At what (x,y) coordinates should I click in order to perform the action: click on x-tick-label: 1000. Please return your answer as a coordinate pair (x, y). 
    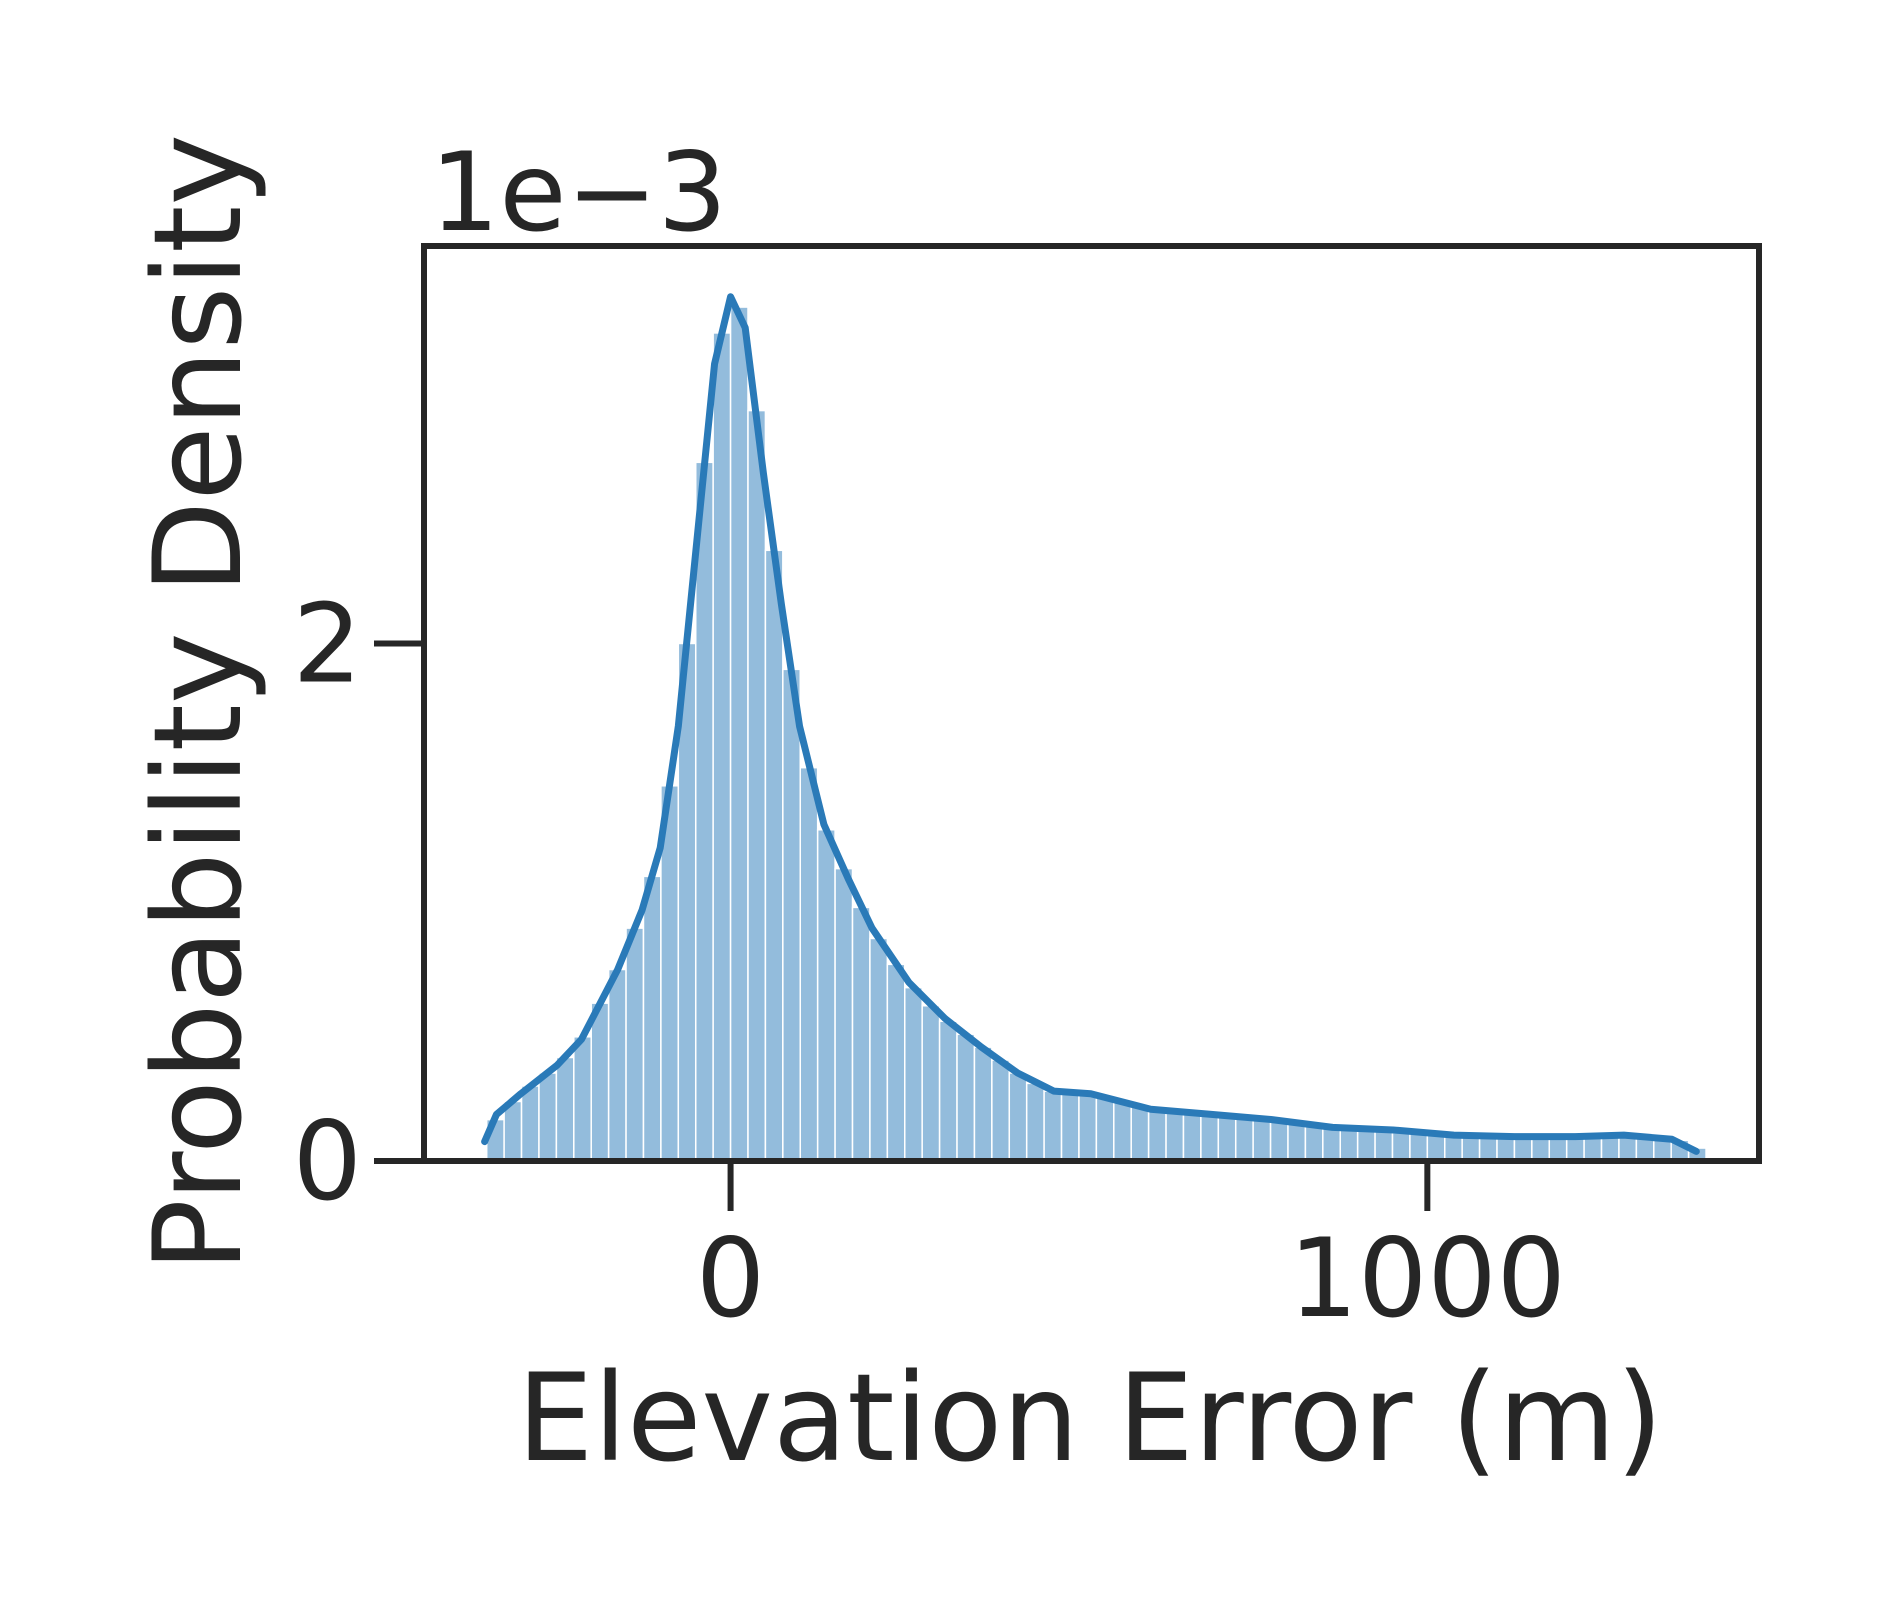
    Looking at the image, I should click on (1427, 1278).